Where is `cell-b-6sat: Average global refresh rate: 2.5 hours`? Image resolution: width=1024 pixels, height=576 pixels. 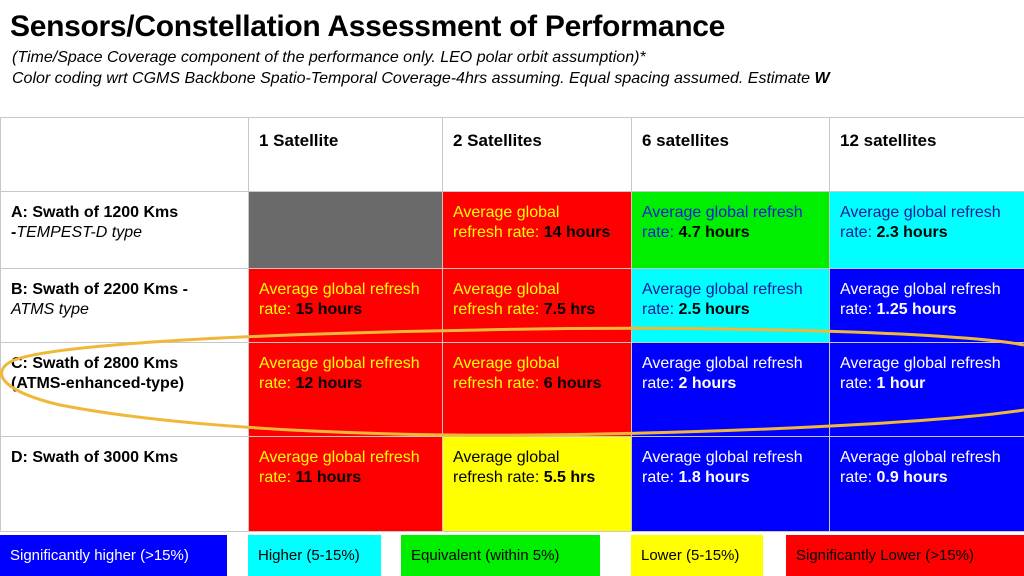 cell-b-6sat: Average global refresh rate: 2.5 hours is located at coordinates (730, 305).